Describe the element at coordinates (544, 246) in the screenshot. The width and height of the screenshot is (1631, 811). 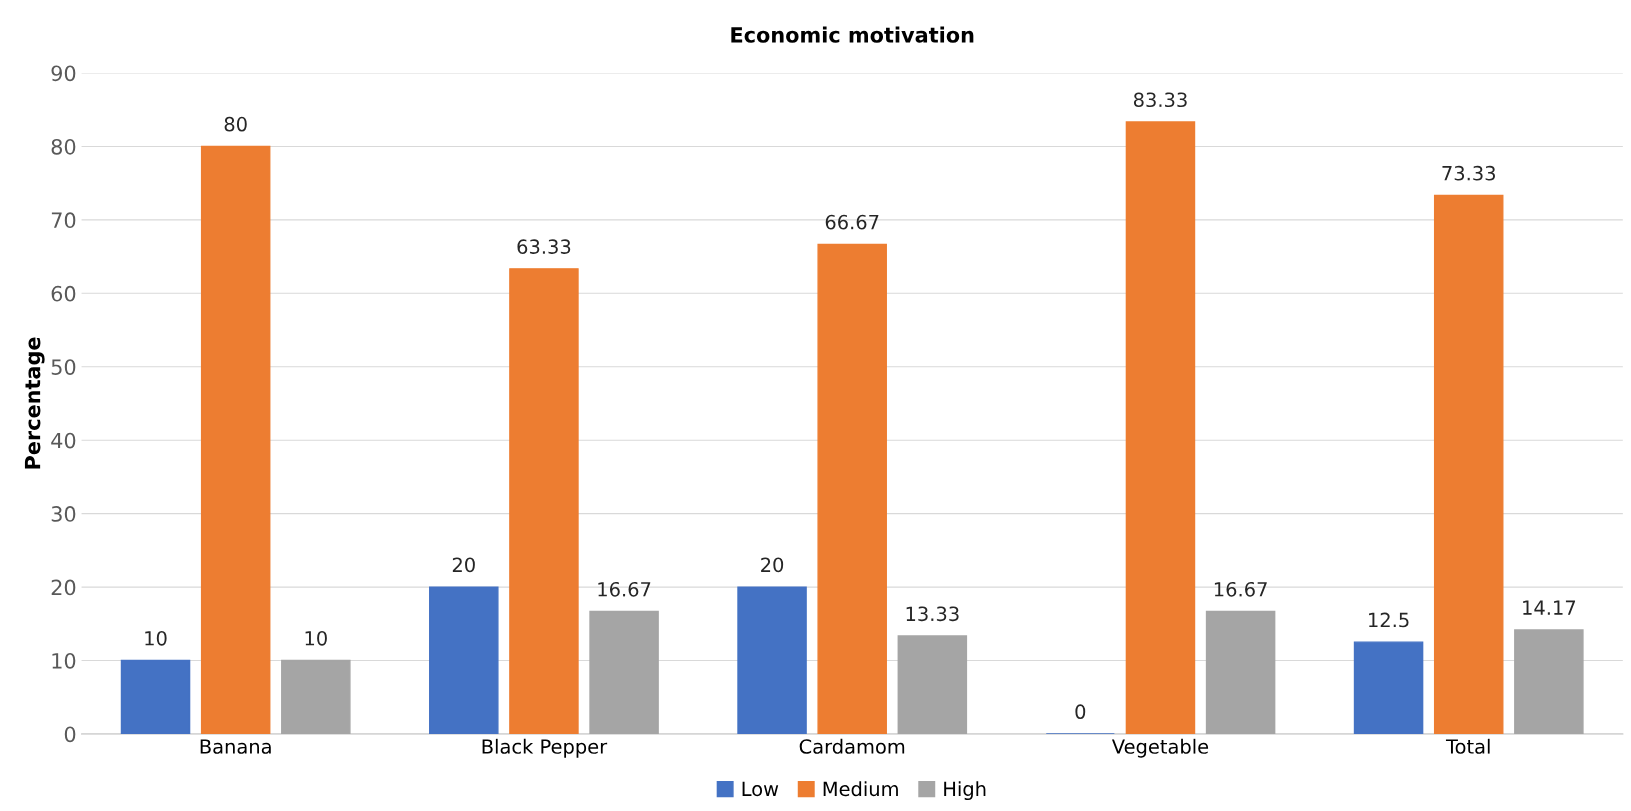
I see `data-label: 63.33` at that location.